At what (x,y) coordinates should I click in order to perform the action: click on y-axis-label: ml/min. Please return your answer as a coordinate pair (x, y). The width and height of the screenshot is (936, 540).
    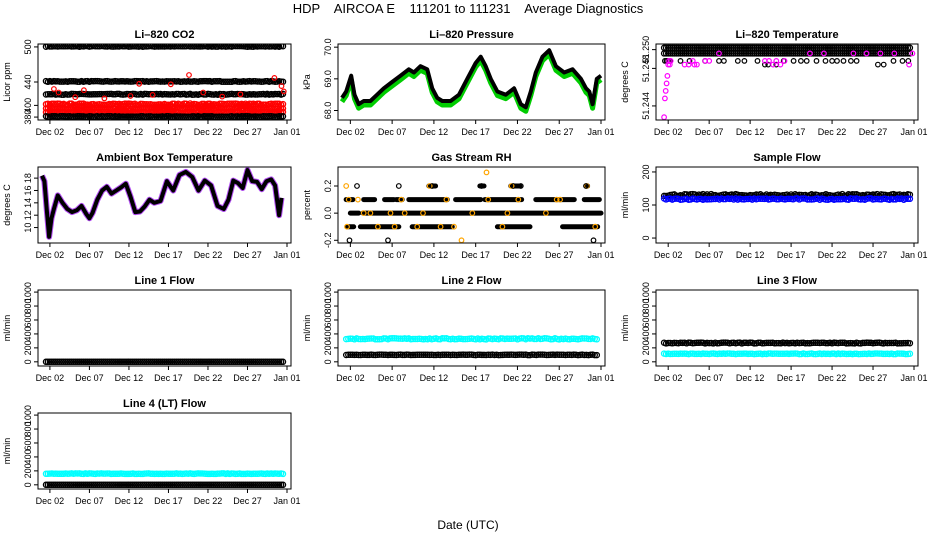
    Looking at the image, I should click on (7, 451).